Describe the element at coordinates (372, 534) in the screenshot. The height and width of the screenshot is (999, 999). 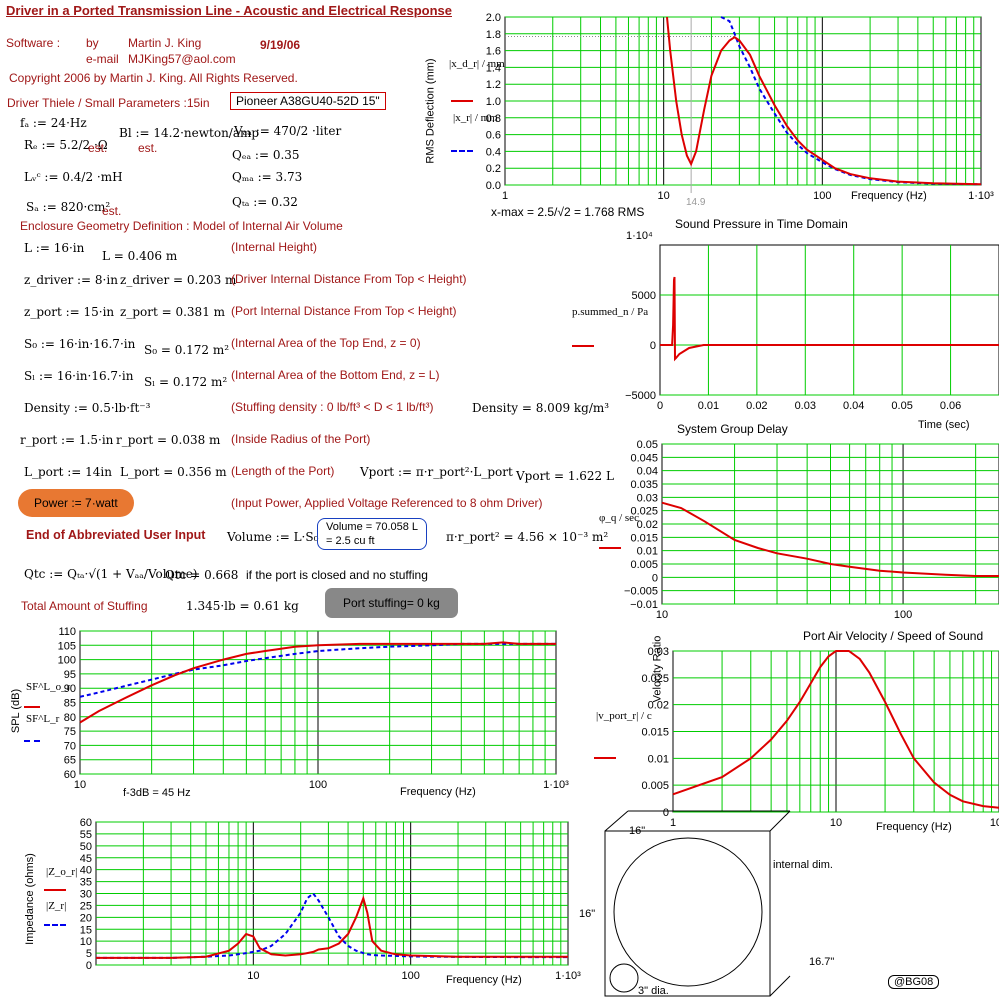
I see `volume-result-box: Volume = 70.058 L = 2.5 cu ft` at that location.